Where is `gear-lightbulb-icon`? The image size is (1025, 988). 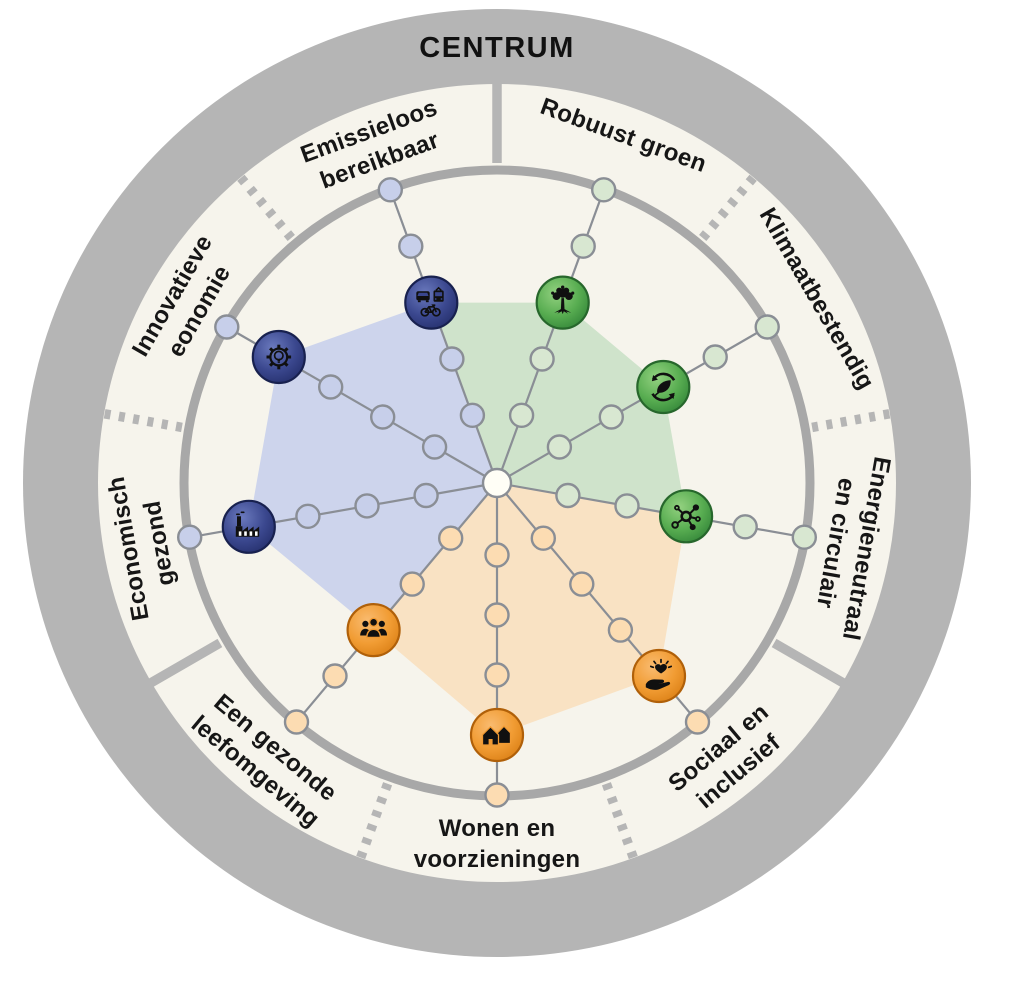
gear-lightbulb-icon is located at coordinates (278, 357).